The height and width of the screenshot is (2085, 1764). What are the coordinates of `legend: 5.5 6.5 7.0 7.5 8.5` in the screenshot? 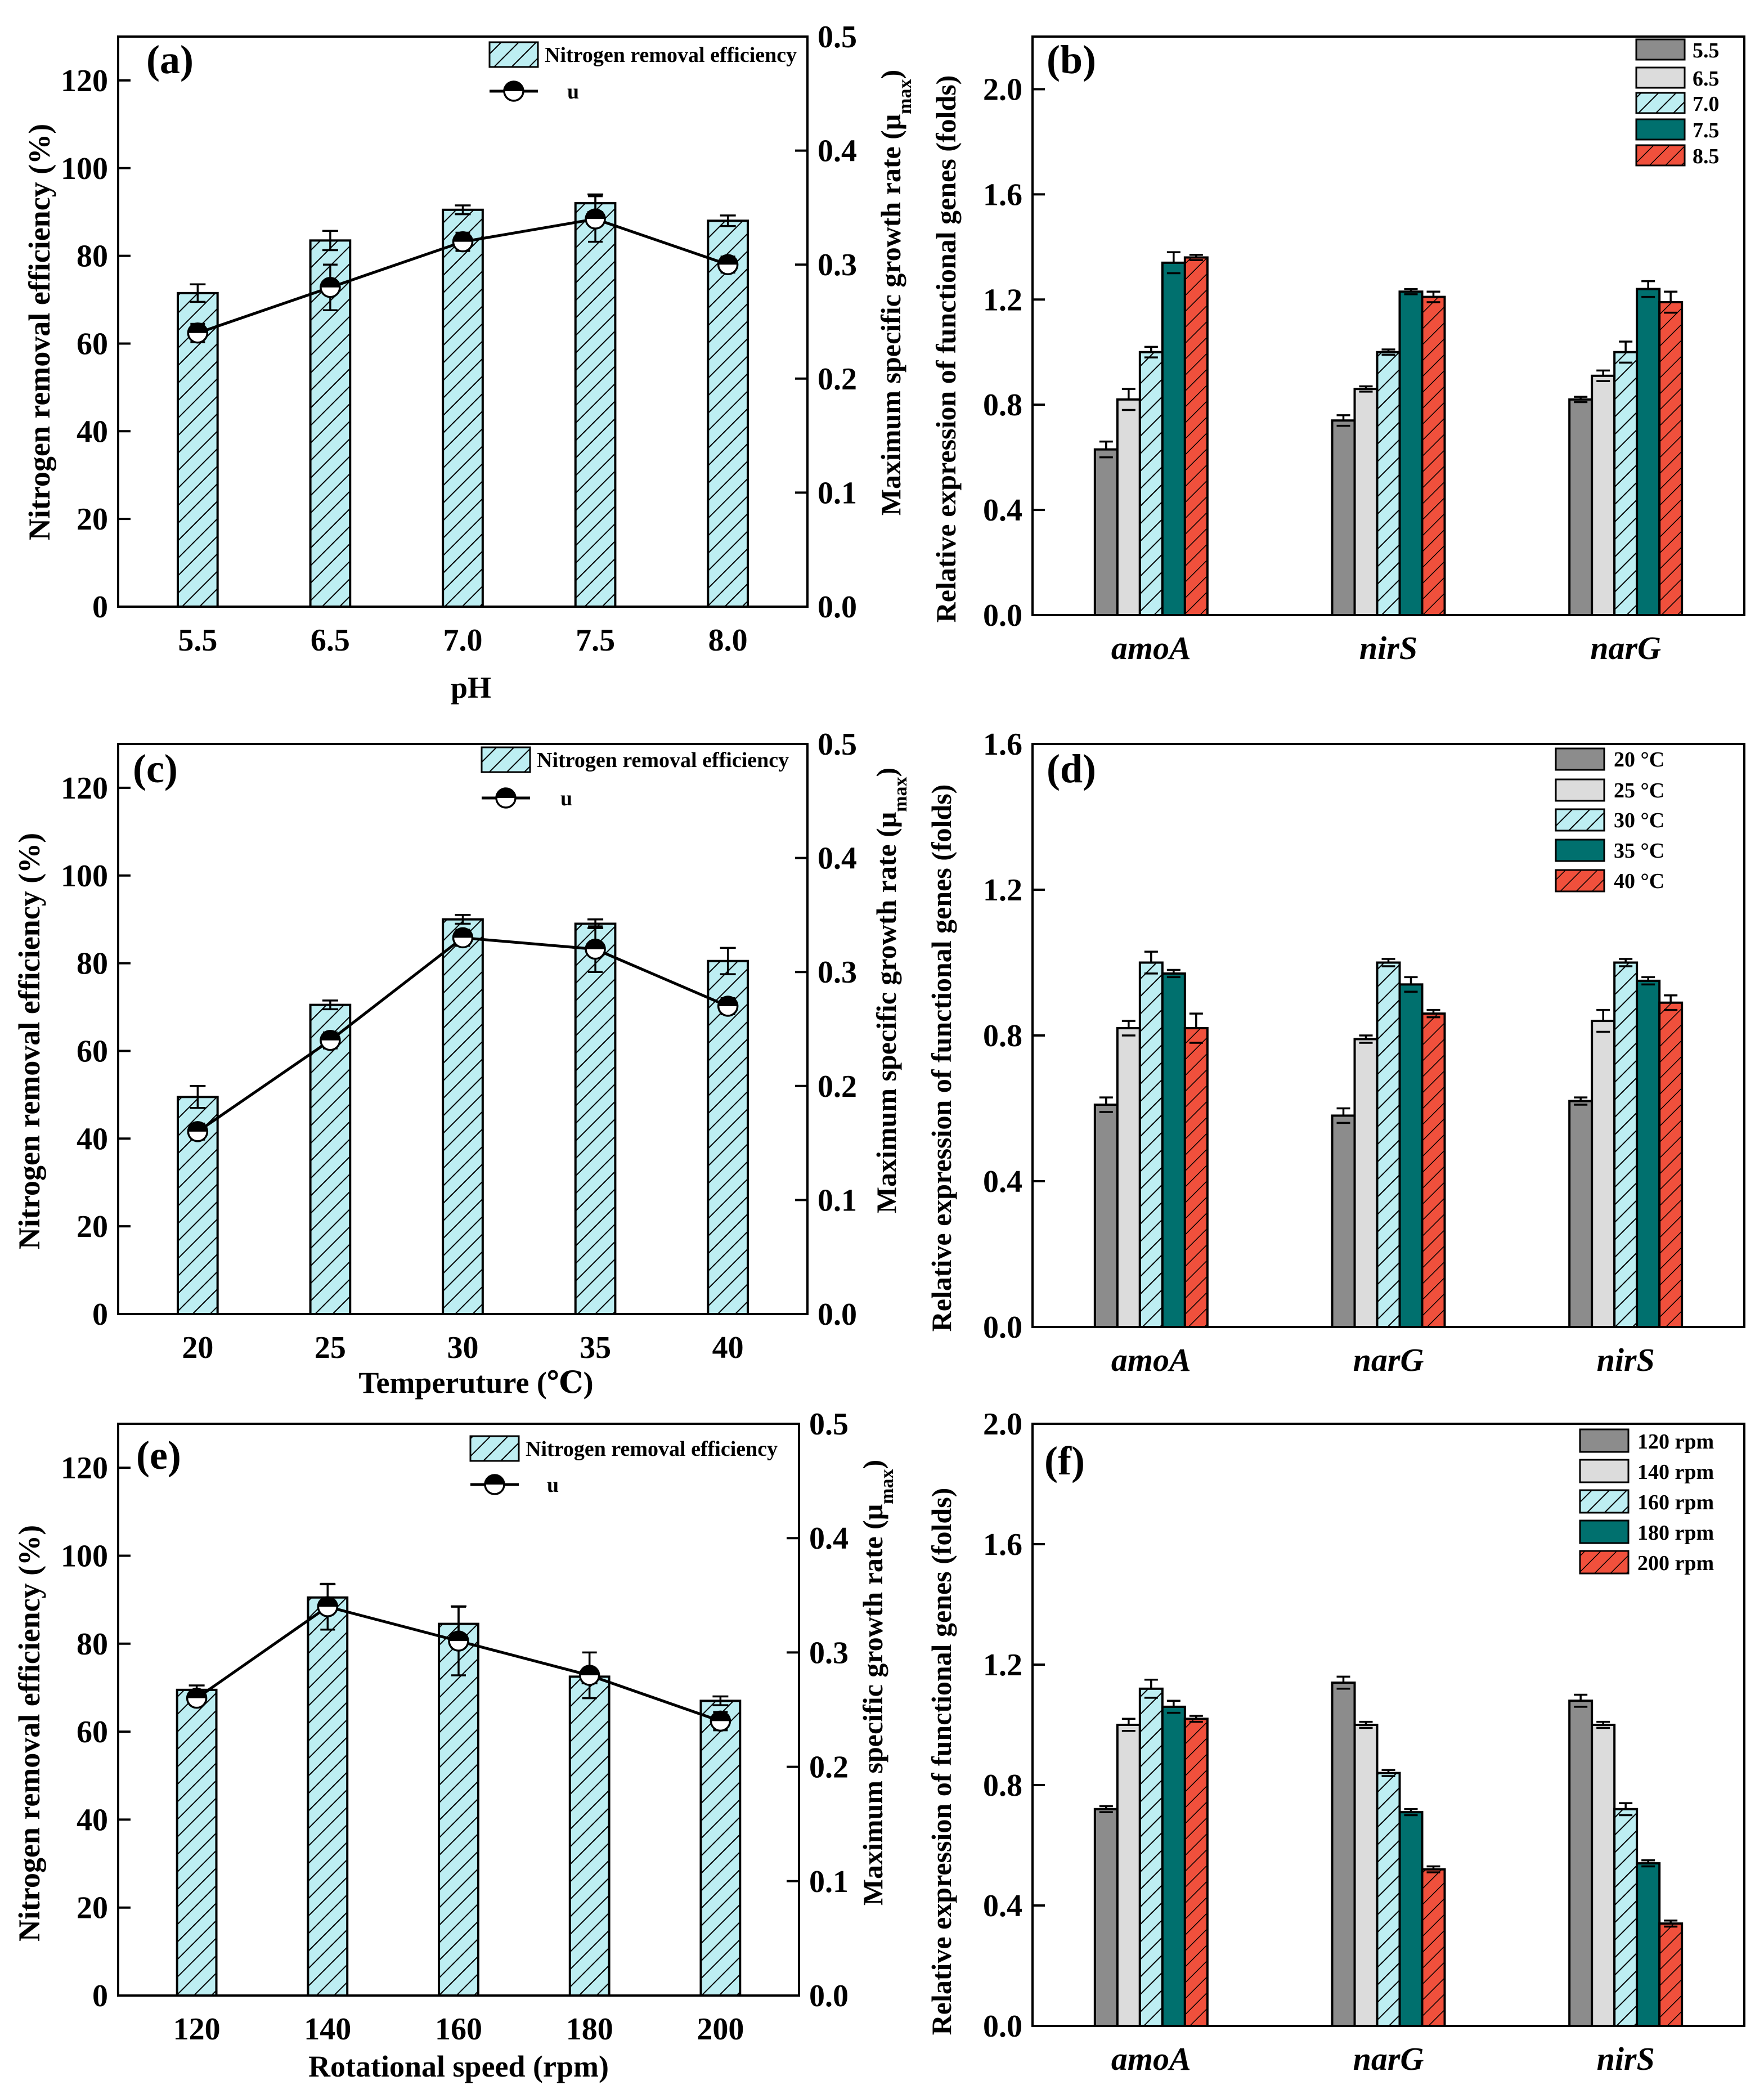 It's located at (1677, 103).